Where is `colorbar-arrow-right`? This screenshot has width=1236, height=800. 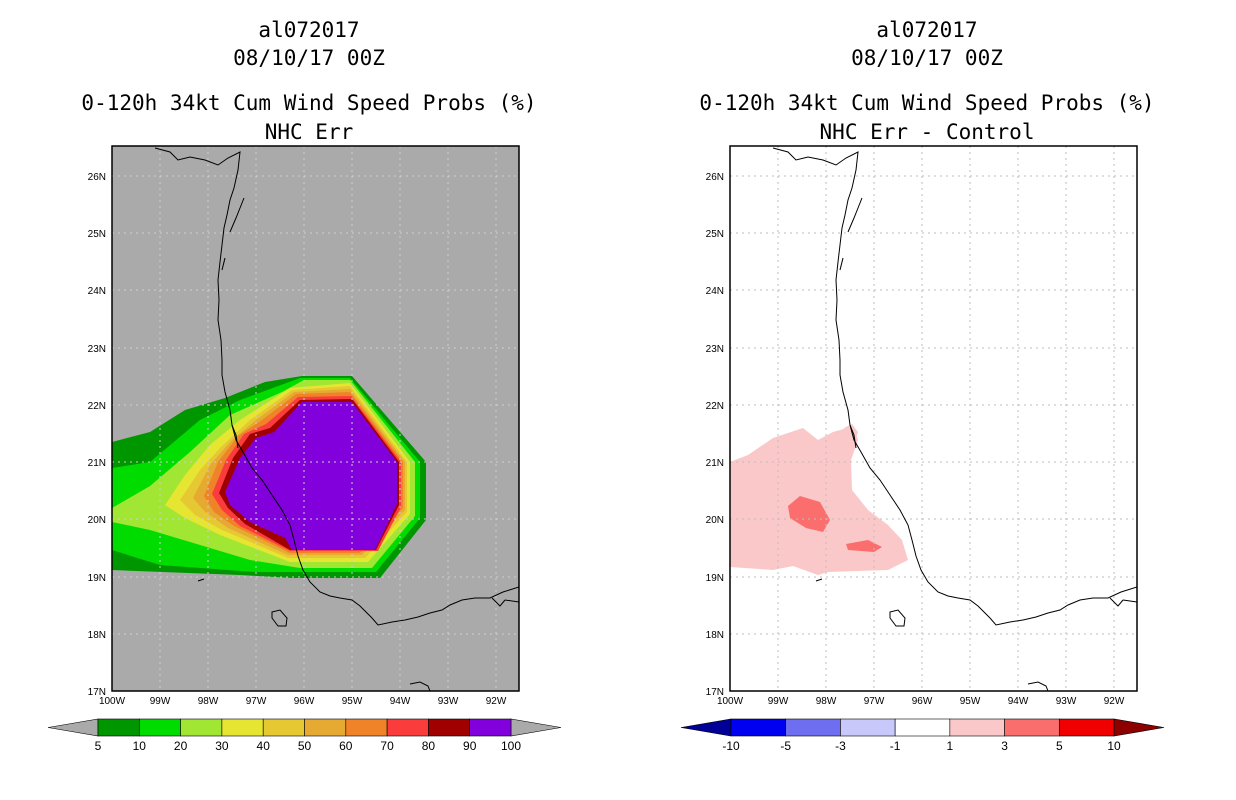
colorbar-arrow-right is located at coordinates (1139, 727).